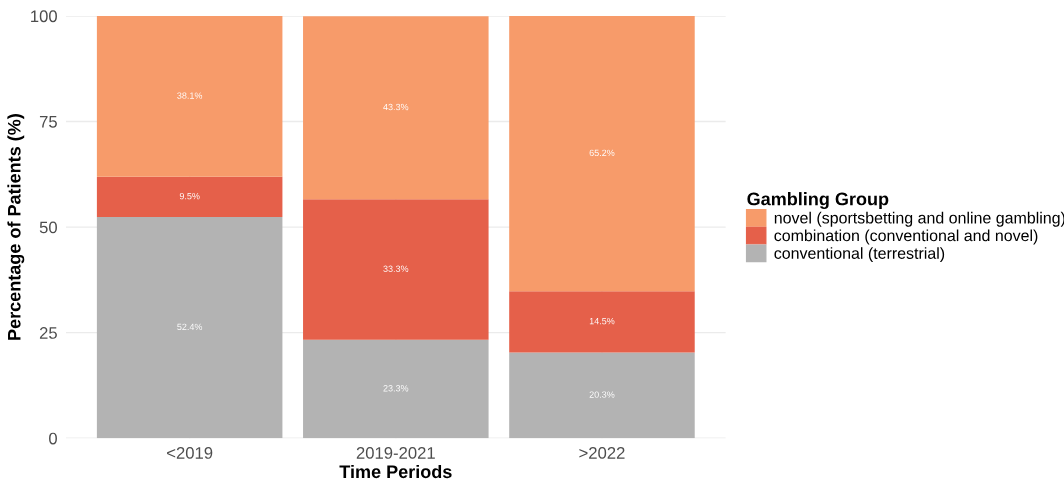 Image resolution: width=1064 pixels, height=498 pixels. Describe the element at coordinates (395, 471) in the screenshot. I see `x-axis-title: Time Periods` at that location.